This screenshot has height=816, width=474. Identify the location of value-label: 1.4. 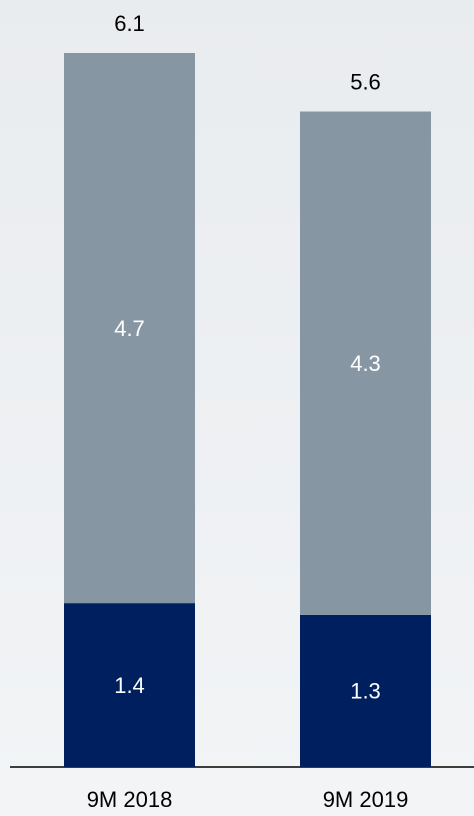
(129, 685).